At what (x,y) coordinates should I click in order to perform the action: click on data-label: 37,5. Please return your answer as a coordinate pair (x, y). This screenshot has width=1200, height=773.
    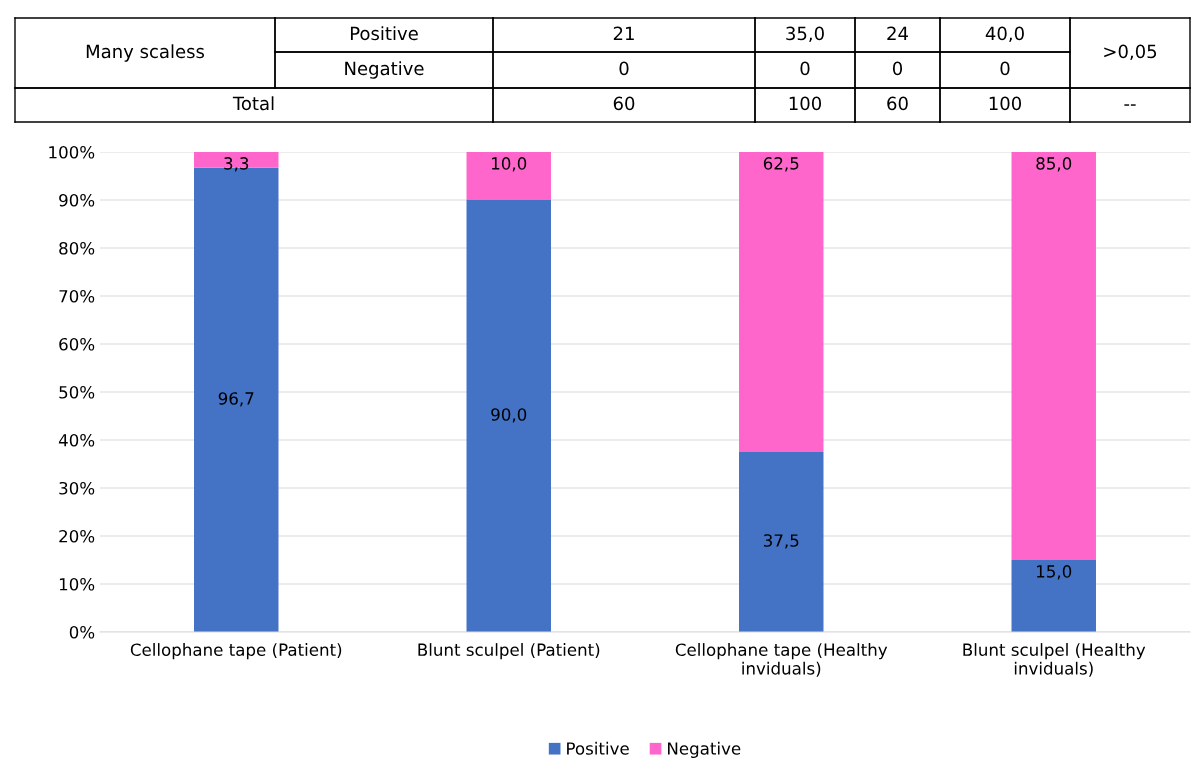
    Looking at the image, I should click on (781, 541).